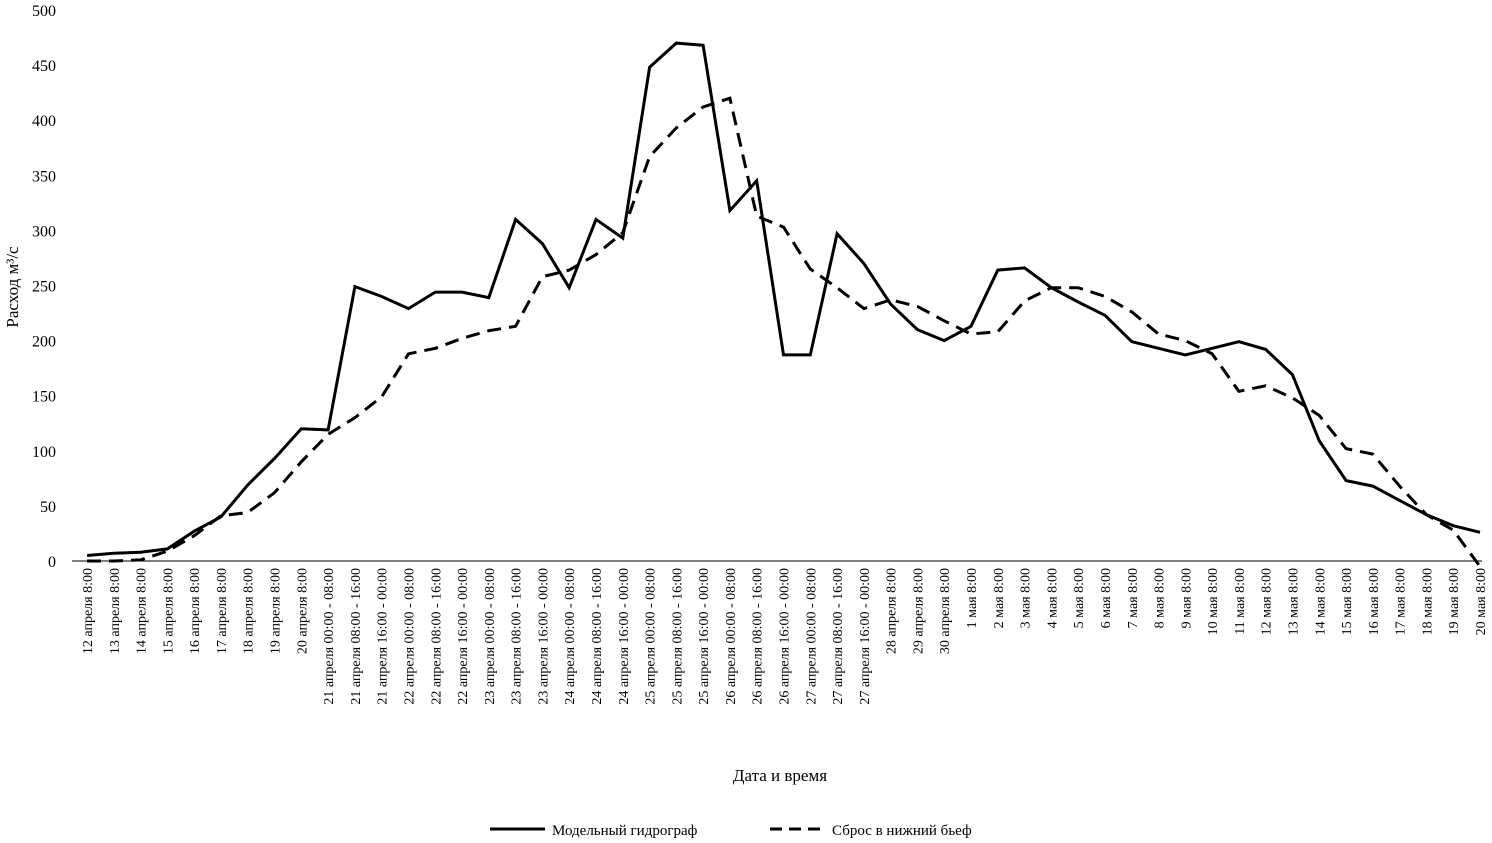 Image resolution: width=1492 pixels, height=843 pixels. I want to click on x-tick-label: 13 мая 8:00, so click(1293, 601).